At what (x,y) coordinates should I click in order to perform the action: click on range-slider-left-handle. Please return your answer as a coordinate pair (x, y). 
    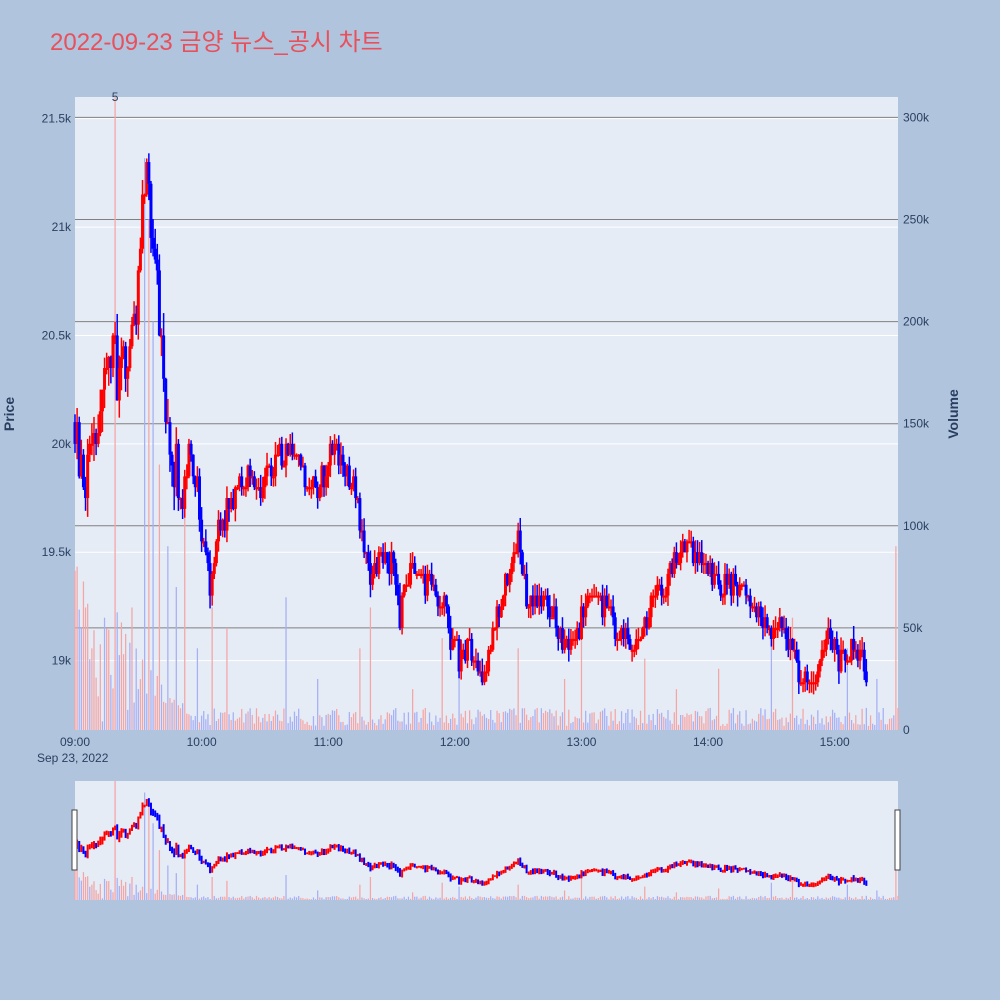
    Looking at the image, I should click on (74, 840).